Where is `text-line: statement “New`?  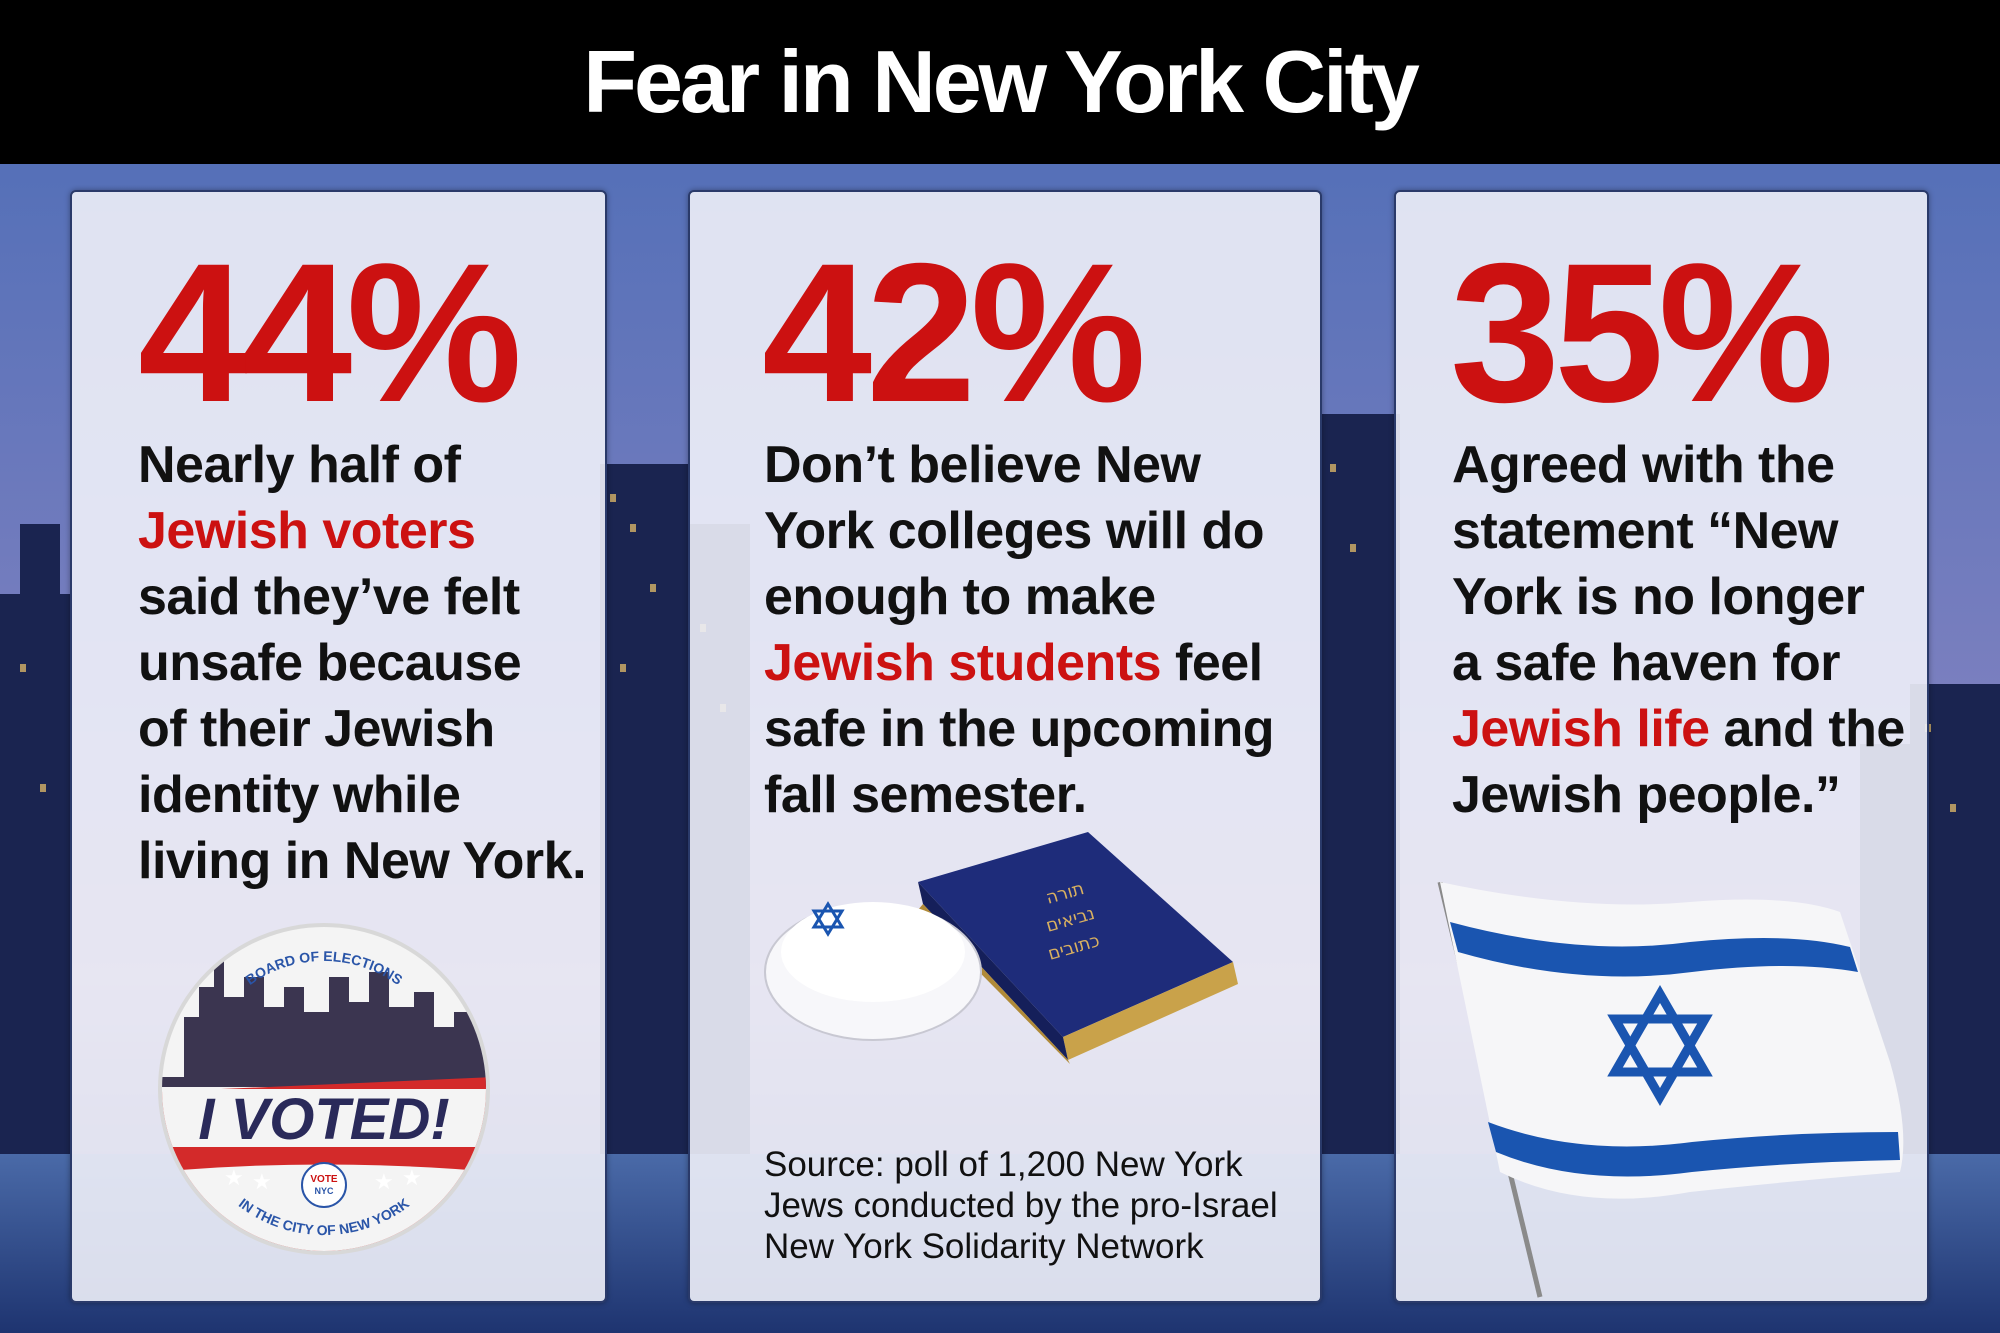
text-line: statement “New is located at coordinates (1645, 531).